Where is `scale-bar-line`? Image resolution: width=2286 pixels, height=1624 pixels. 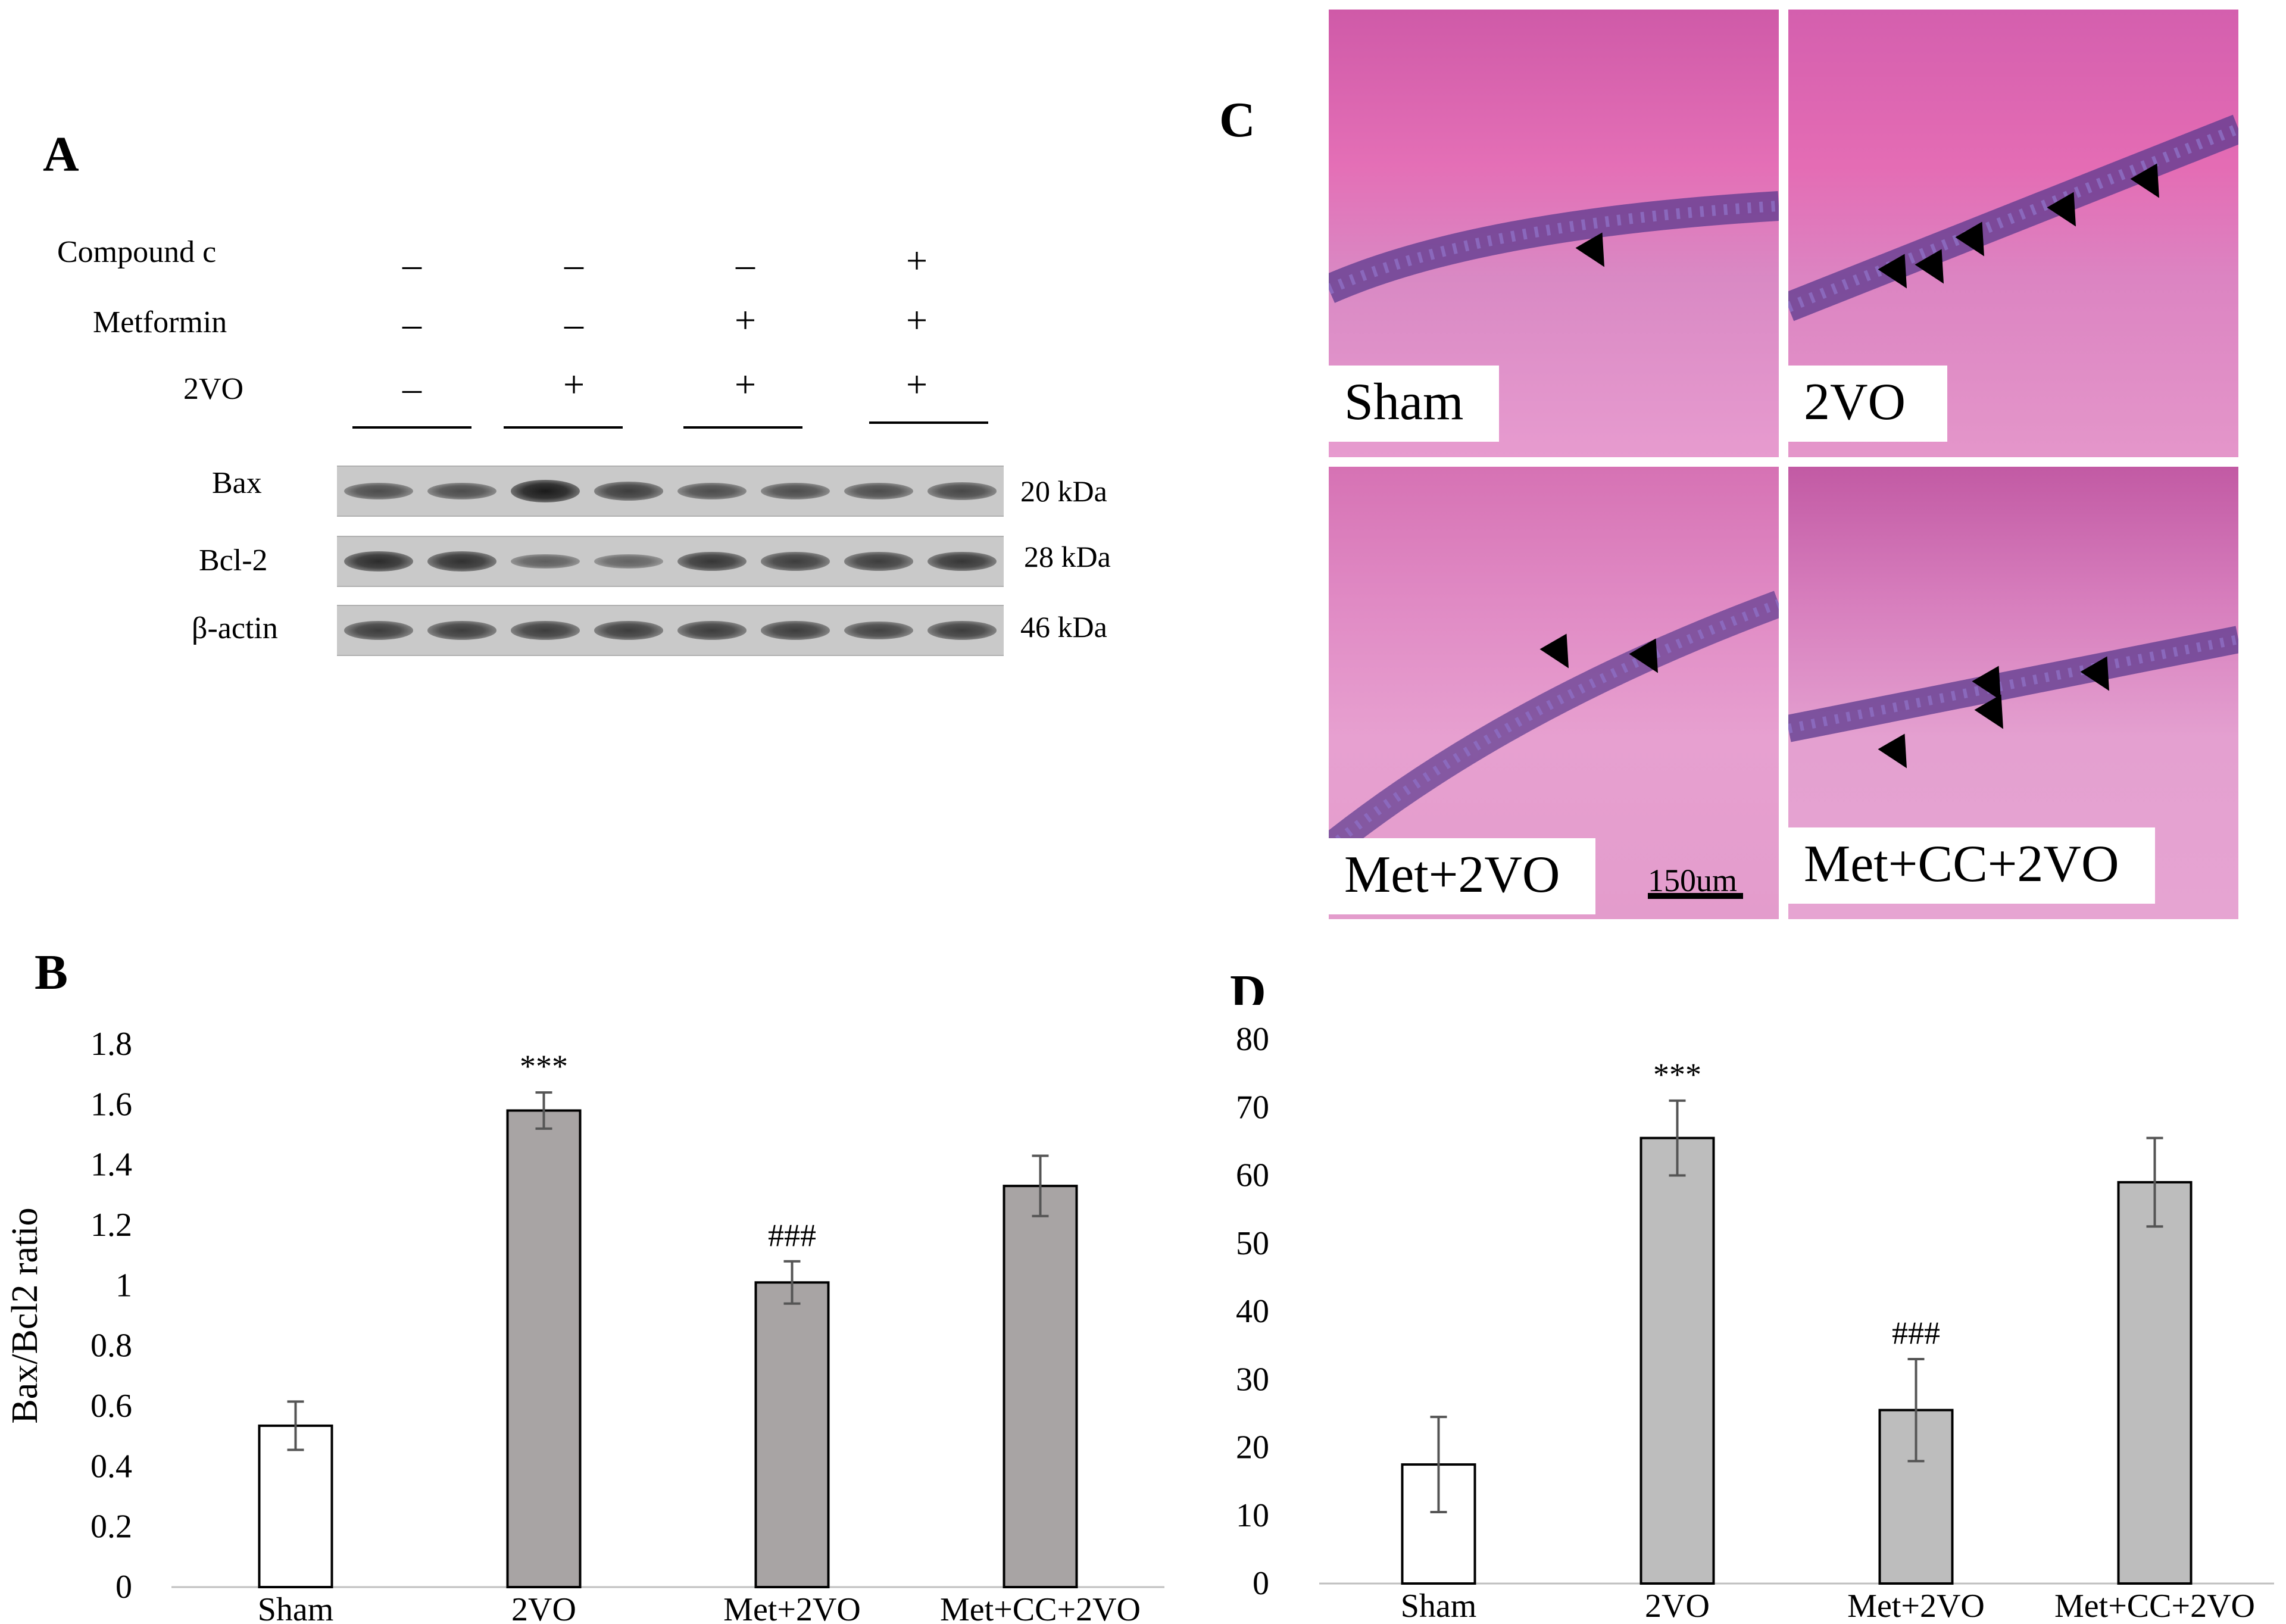
scale-bar-line is located at coordinates (1695, 896).